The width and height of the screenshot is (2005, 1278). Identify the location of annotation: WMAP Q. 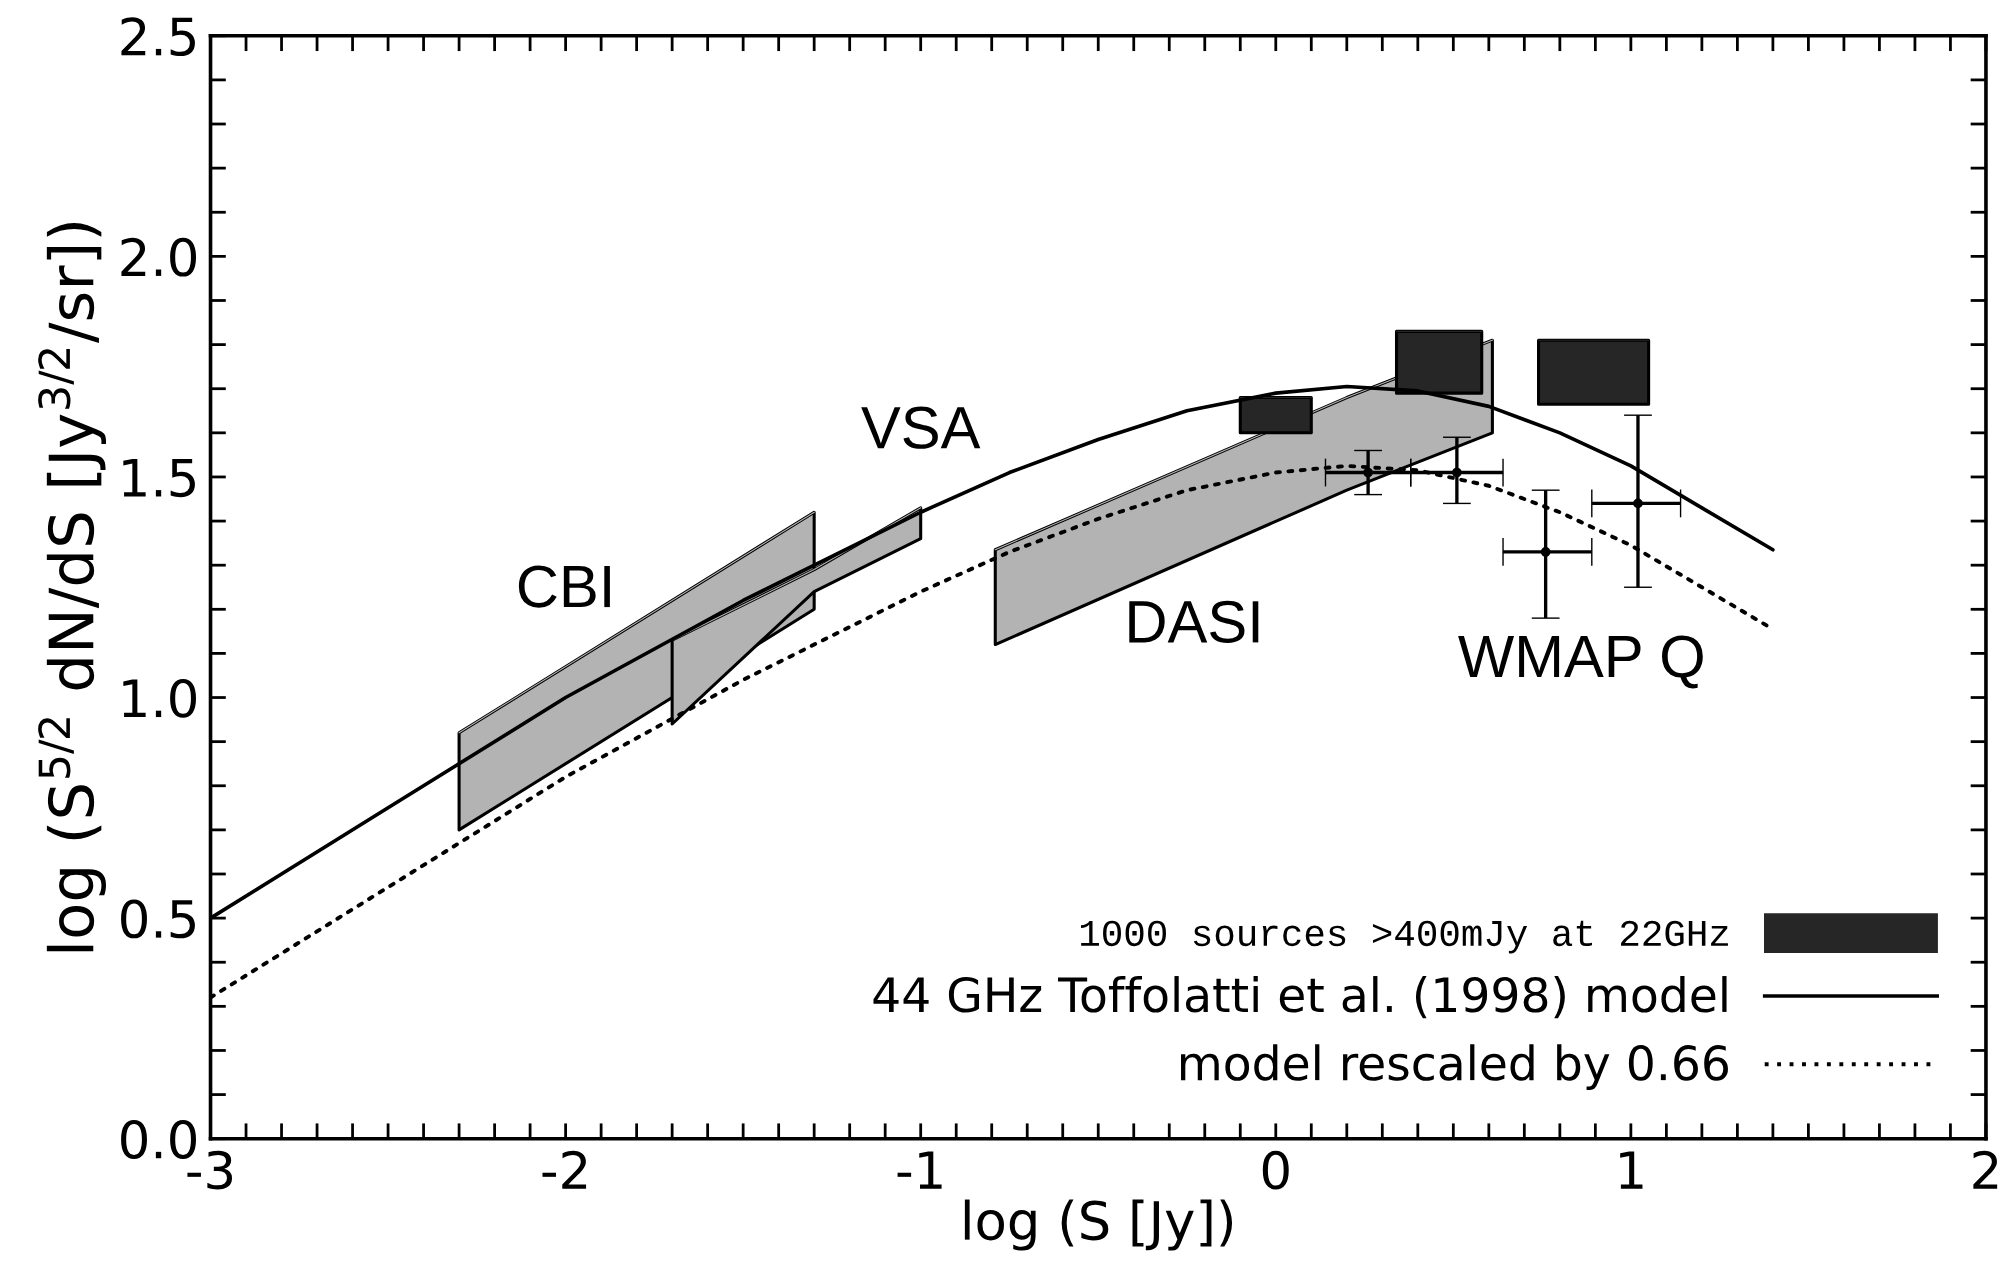
(1580, 662).